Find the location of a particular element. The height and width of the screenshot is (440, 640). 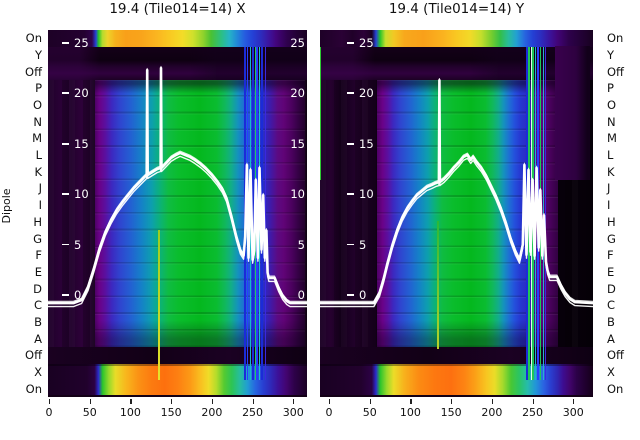

value-tick-label-right: 25 is located at coordinates (297, 43).